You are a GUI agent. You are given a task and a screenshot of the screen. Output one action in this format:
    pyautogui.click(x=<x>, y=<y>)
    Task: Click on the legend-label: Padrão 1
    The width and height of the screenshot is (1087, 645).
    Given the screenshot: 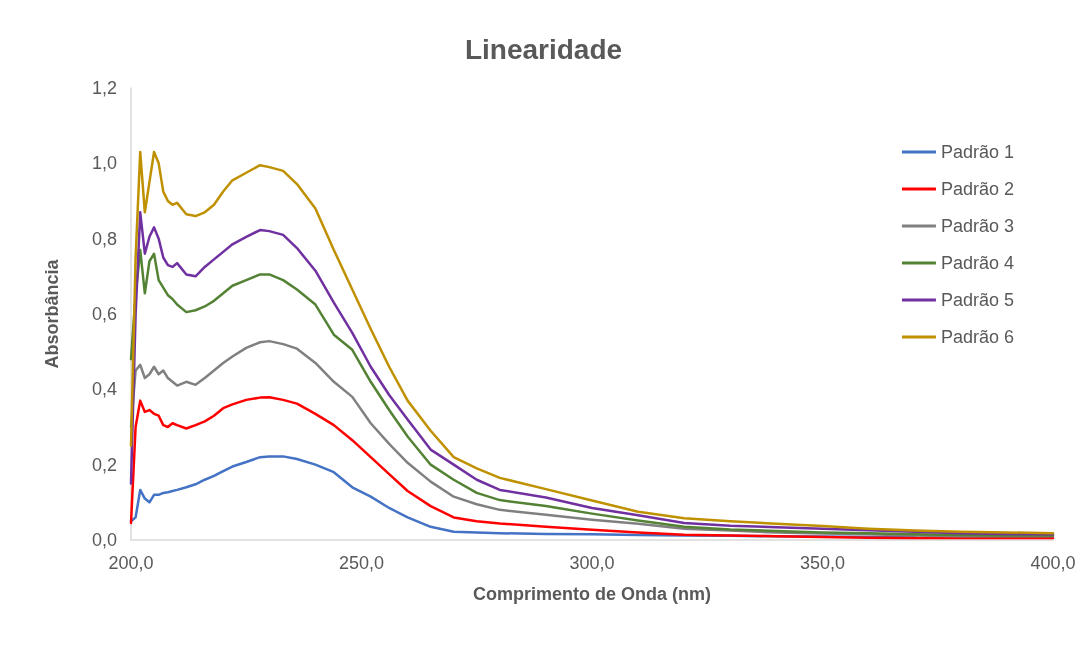 What is the action you would take?
    pyautogui.click(x=977, y=152)
    